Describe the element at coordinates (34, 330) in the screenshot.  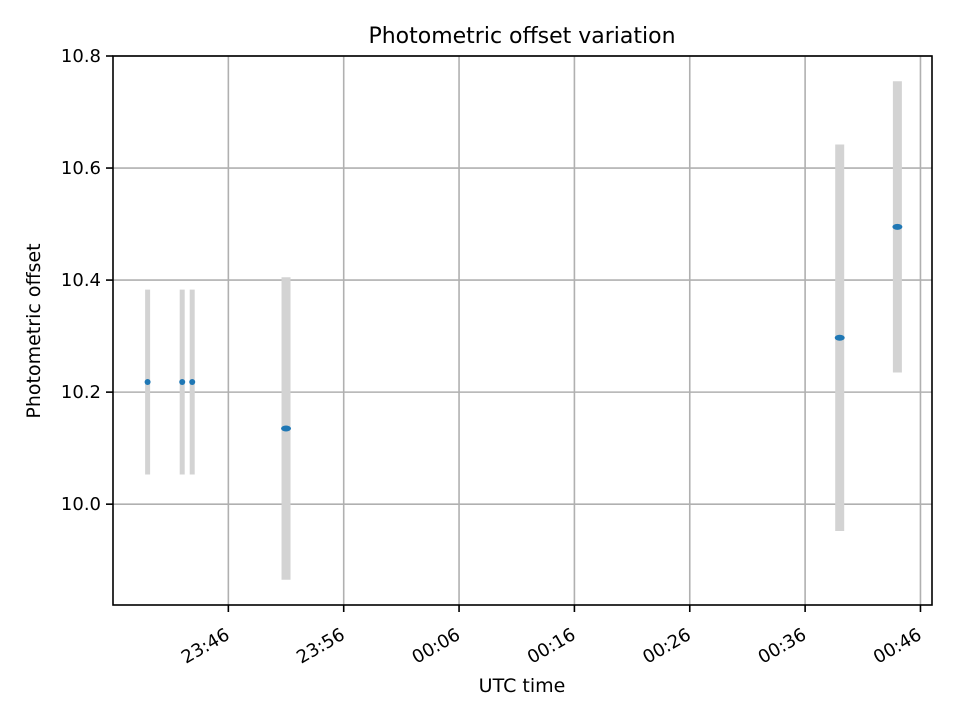
I see `y-axis-label: Photometric offset` at that location.